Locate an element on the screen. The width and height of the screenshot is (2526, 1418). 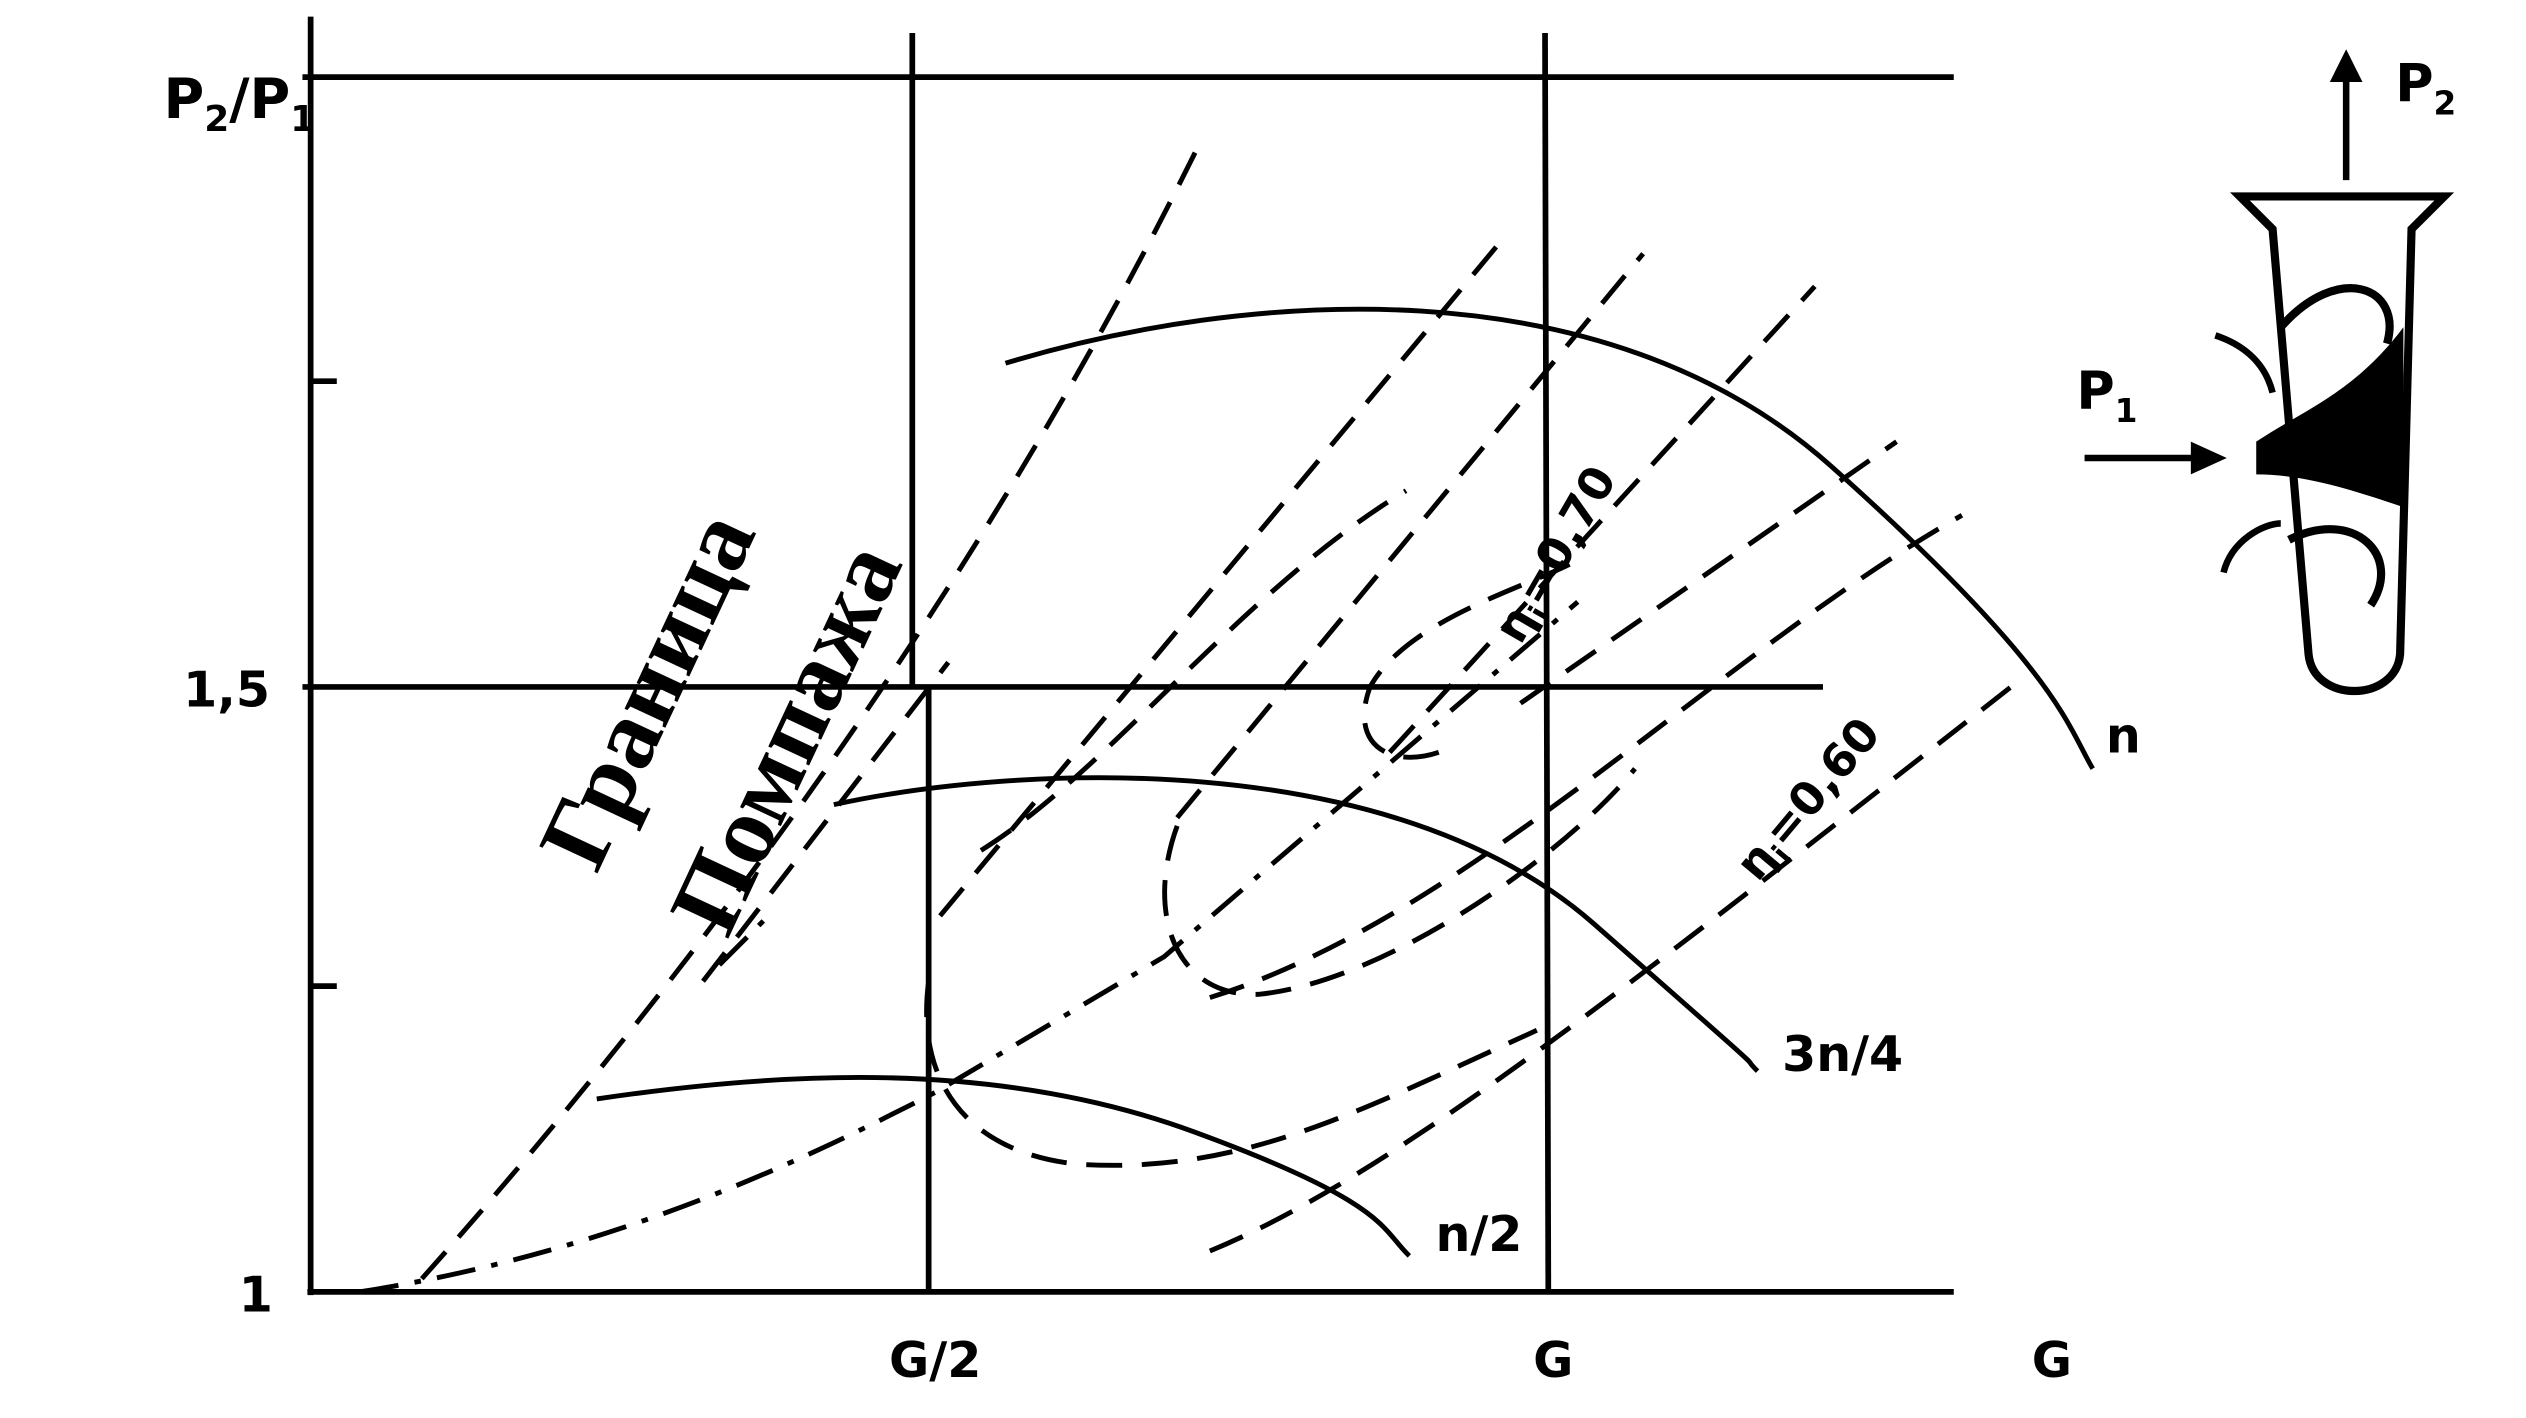
curve-label: 3n/4 is located at coordinates (1842, 1054).